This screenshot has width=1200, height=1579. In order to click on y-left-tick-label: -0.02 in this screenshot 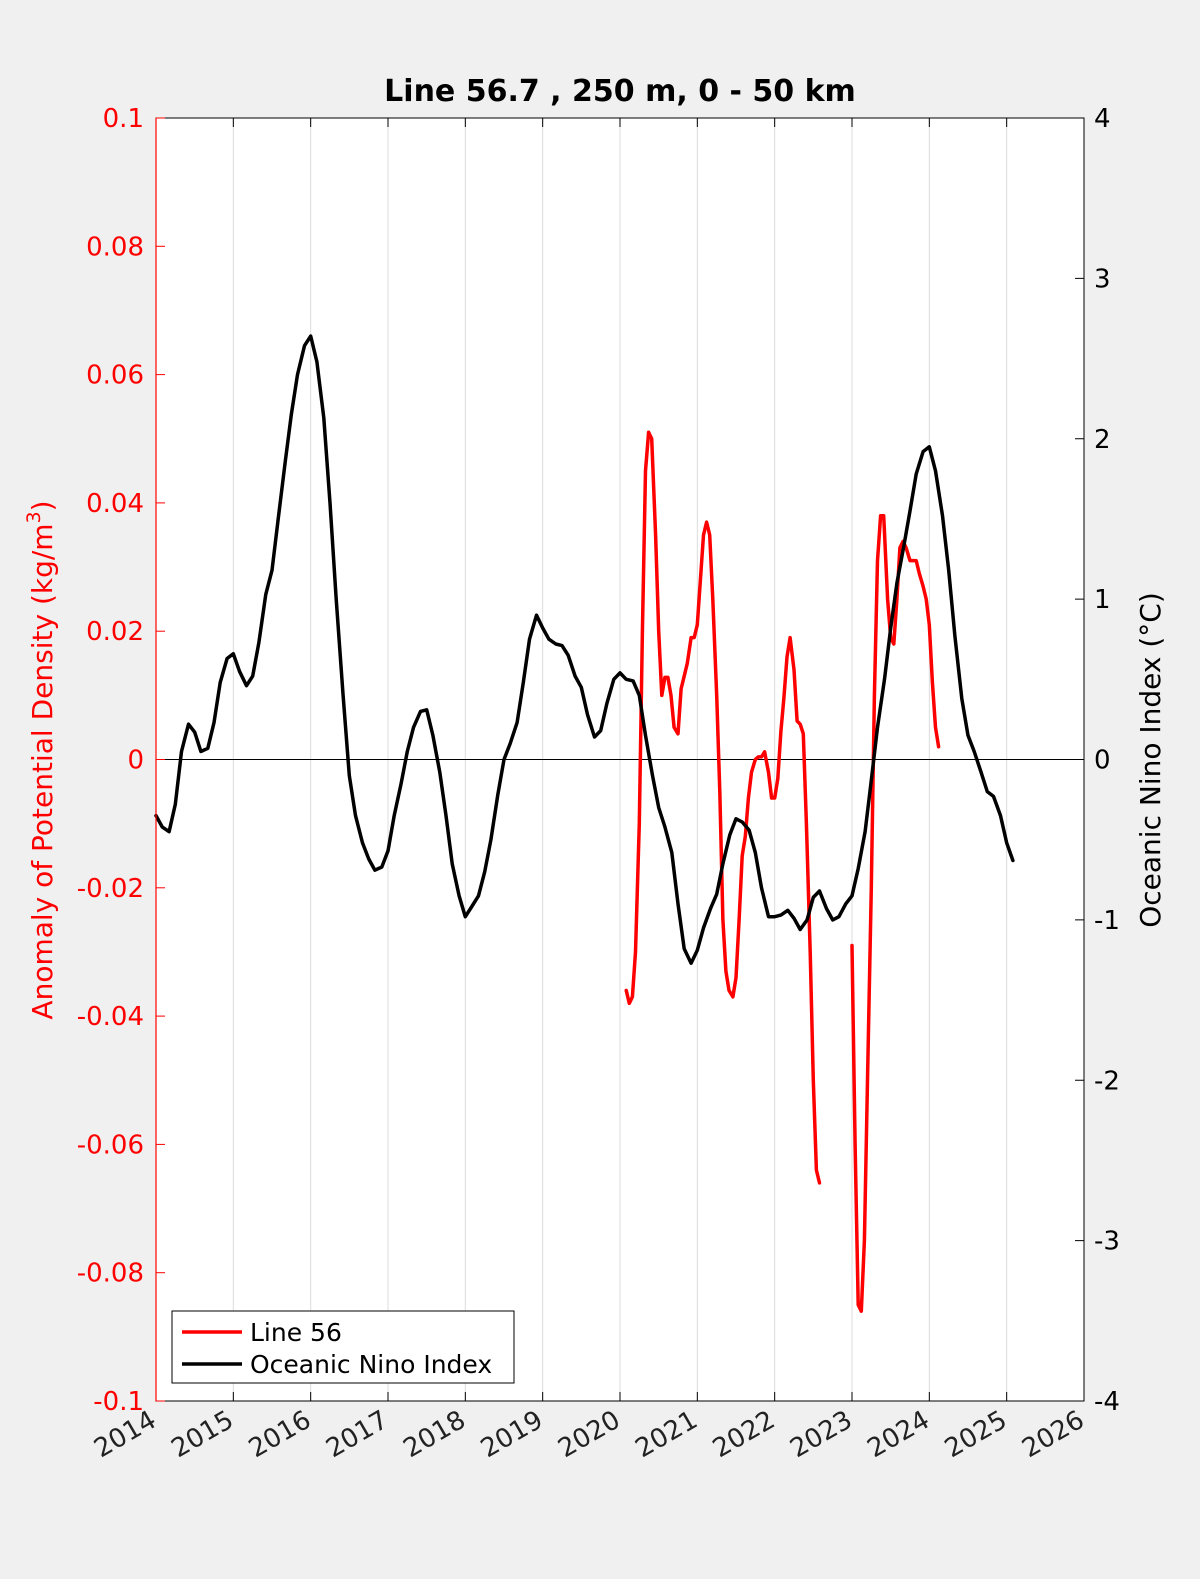, I will do `click(110, 889)`.